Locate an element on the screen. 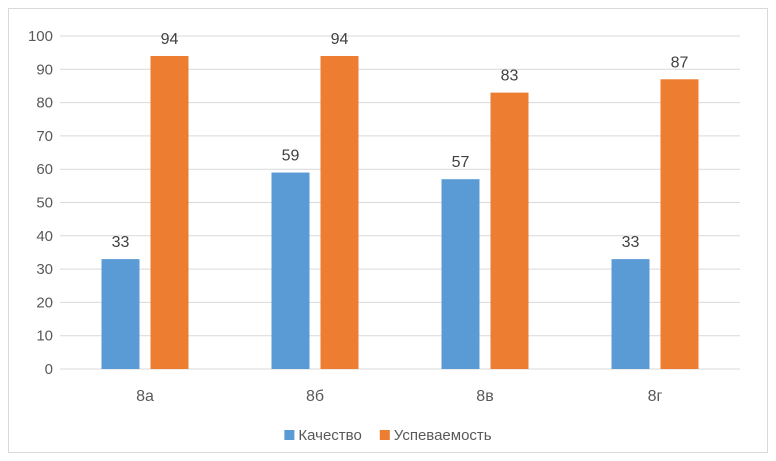  legend-label: Успеваемость is located at coordinates (443, 435).